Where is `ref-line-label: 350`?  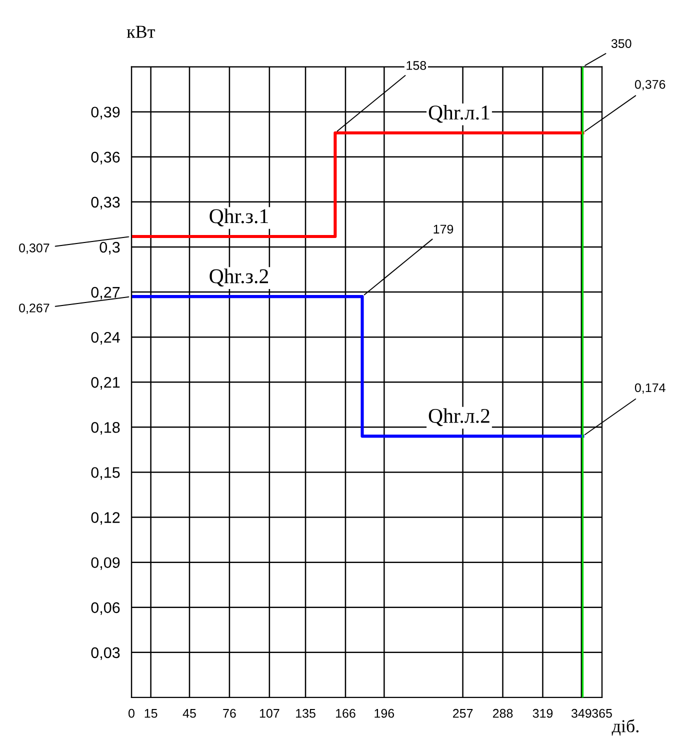
ref-line-label: 350 is located at coordinates (621, 43).